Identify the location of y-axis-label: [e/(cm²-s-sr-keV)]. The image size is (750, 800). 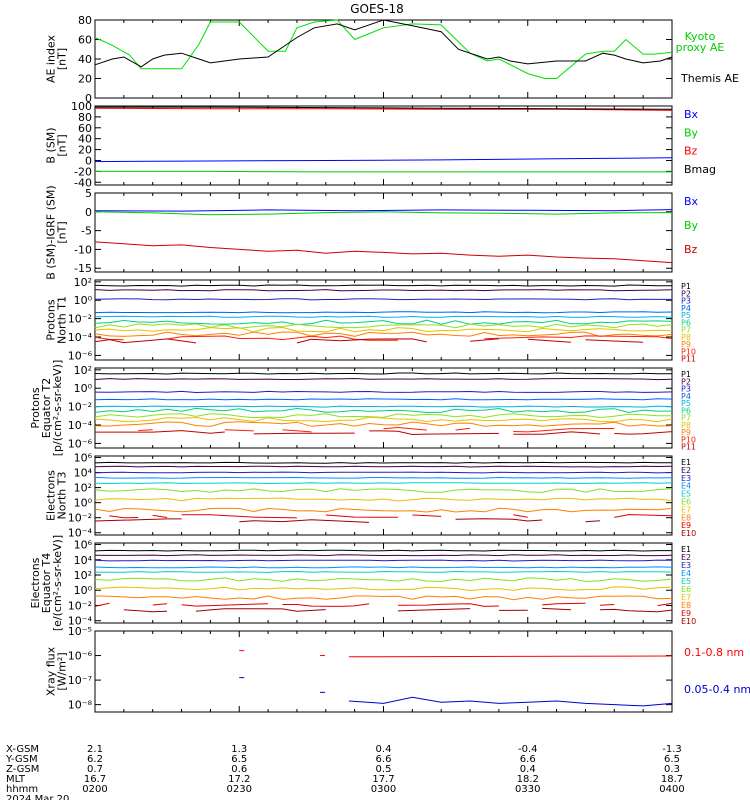
(57, 583).